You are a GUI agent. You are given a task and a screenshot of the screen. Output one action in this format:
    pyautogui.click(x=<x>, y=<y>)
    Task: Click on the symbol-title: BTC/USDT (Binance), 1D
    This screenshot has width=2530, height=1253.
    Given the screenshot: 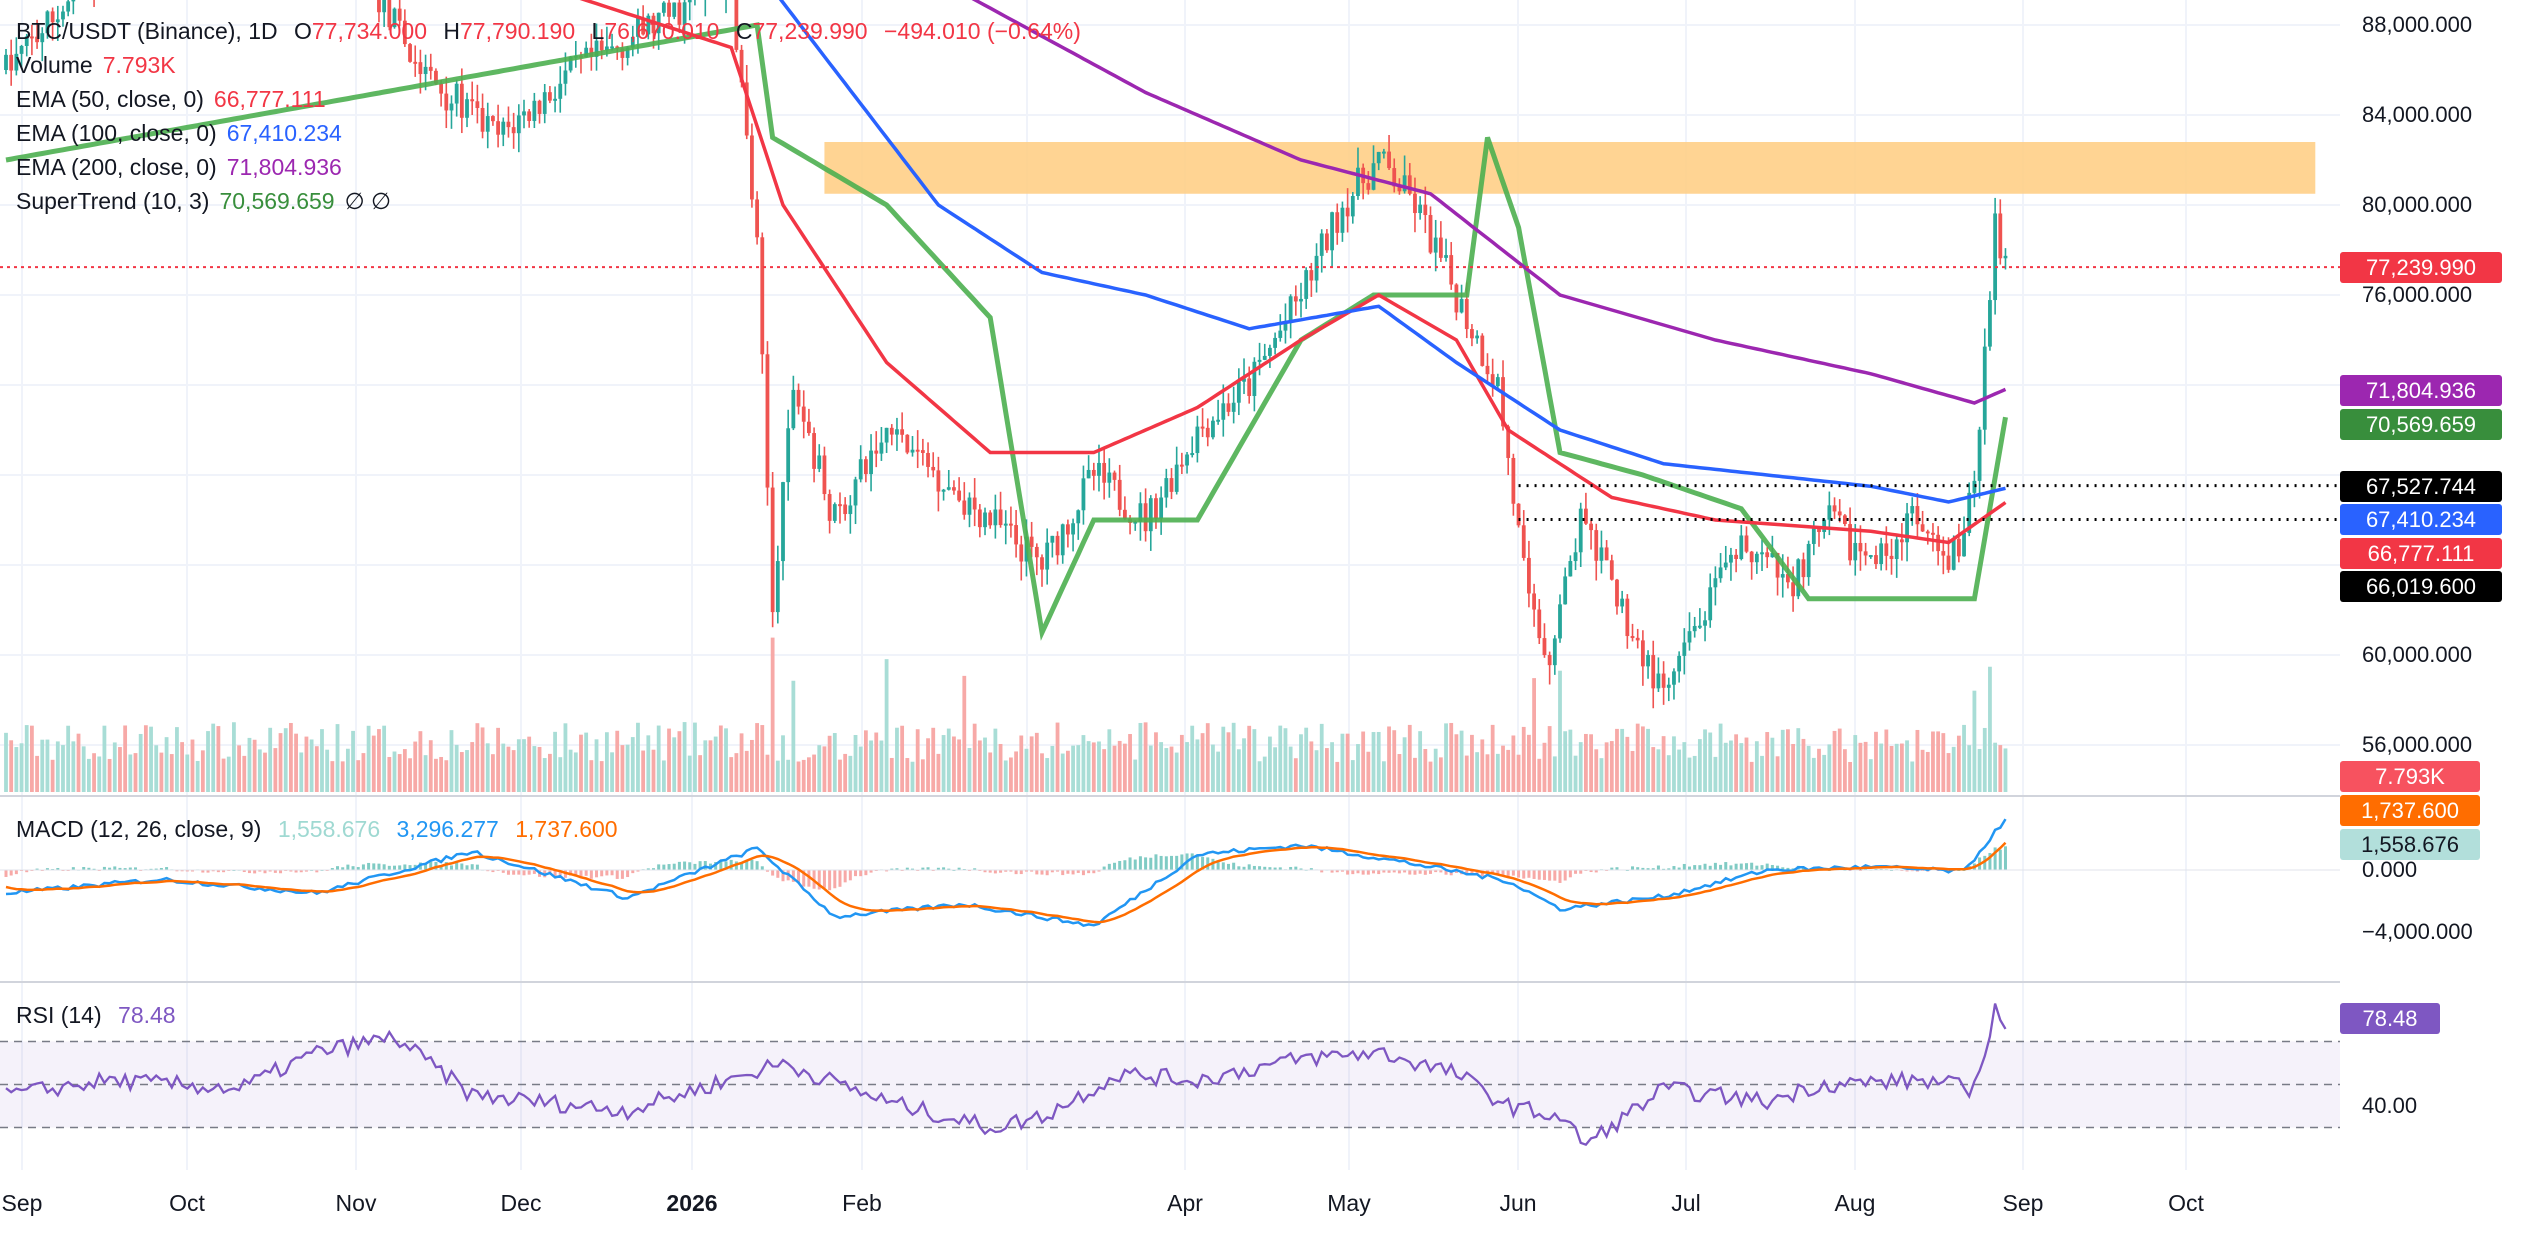 What is the action you would take?
    pyautogui.click(x=147, y=31)
    